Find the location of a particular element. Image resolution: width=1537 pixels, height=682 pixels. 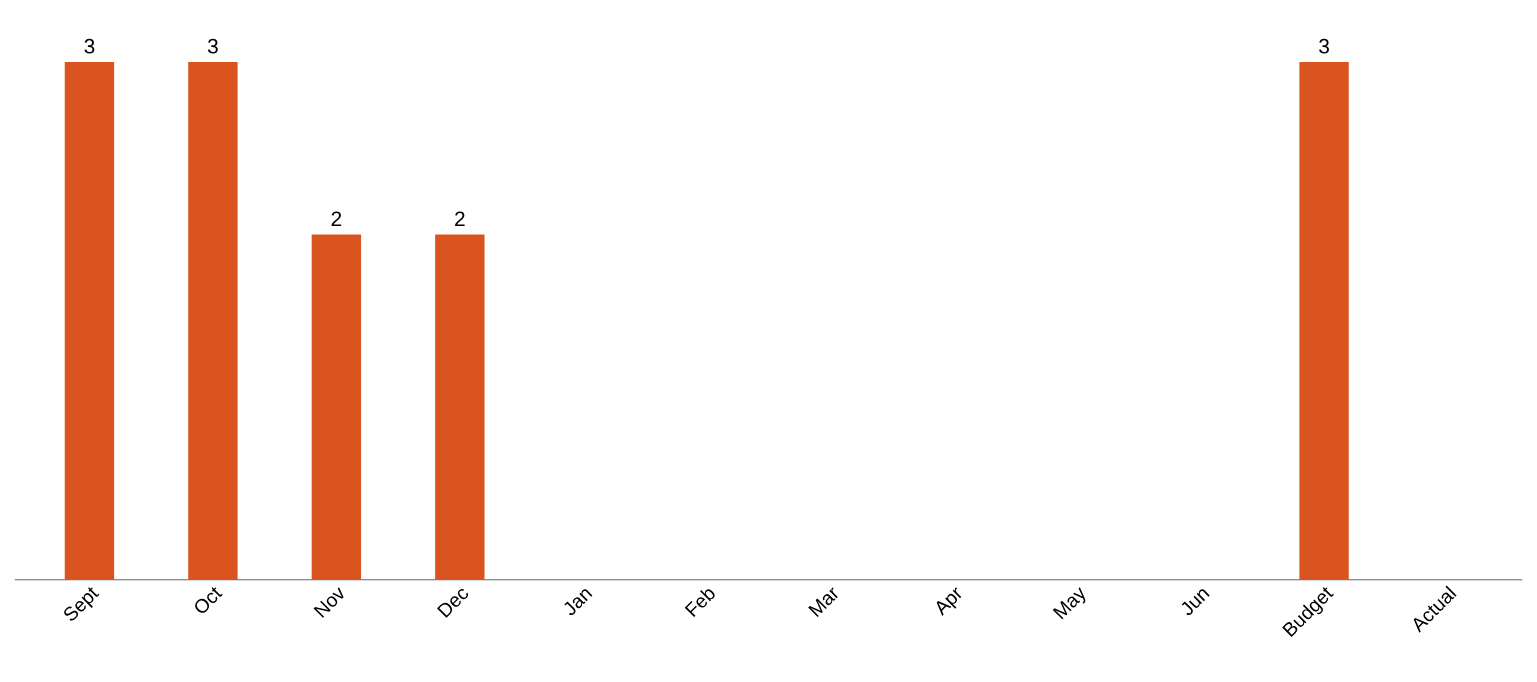

x-tick-label: Mar is located at coordinates (824, 601).